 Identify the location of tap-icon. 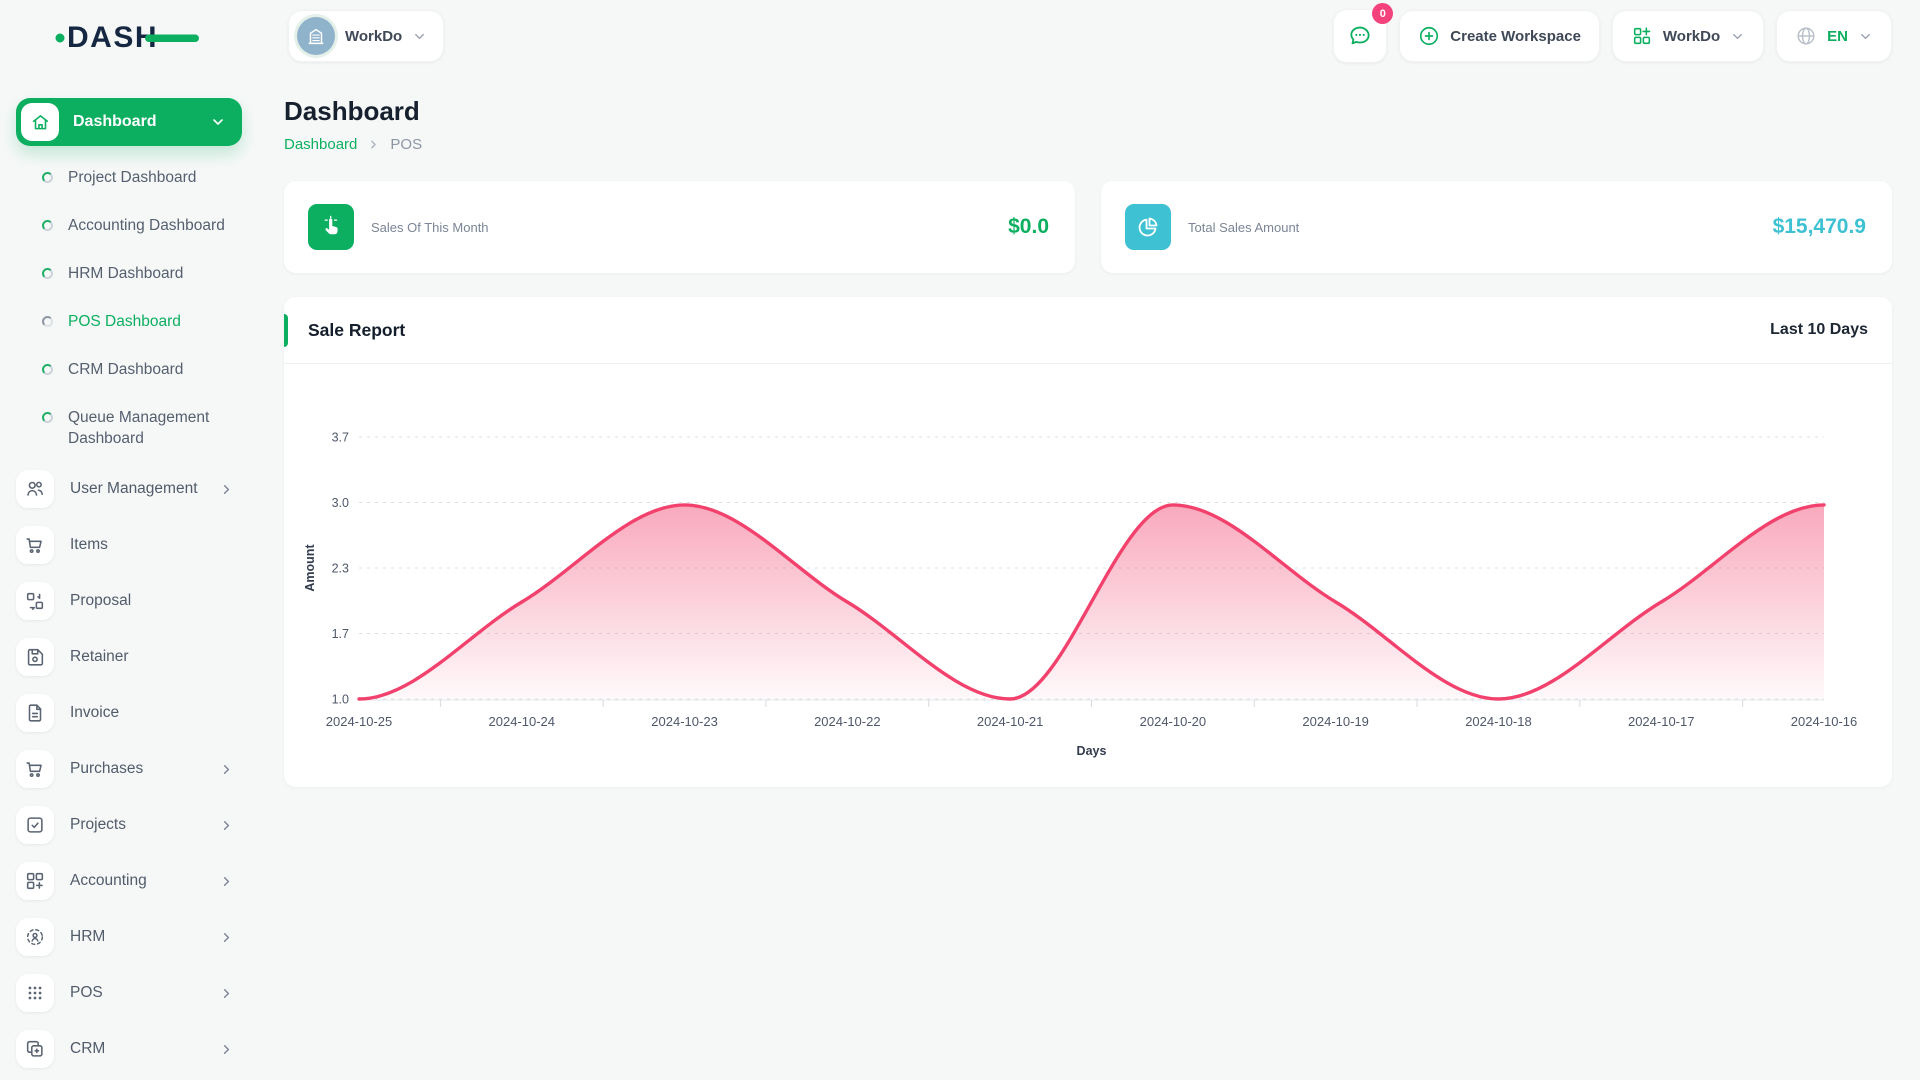
(331, 227).